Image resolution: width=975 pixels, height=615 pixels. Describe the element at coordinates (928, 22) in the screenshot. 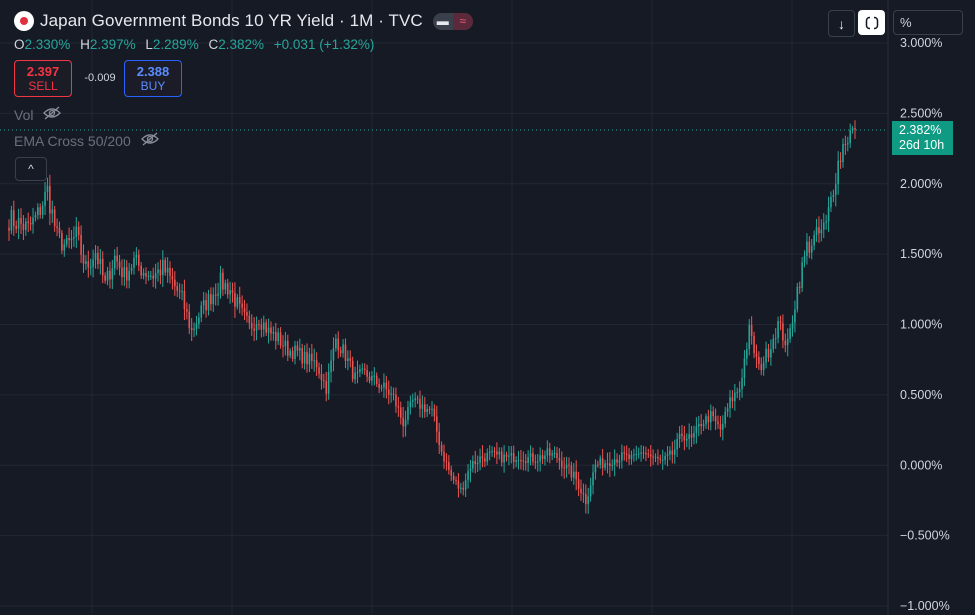

I see `scale-mode-button: %` at that location.